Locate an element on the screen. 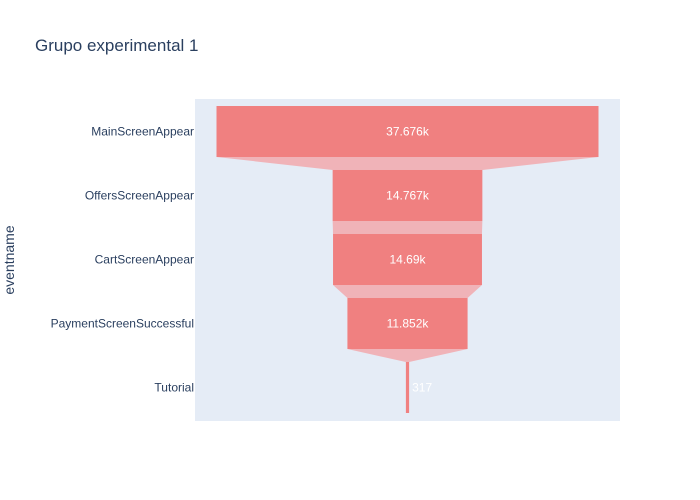 This screenshot has width=700, height=500. y-tick-label: Tutorial is located at coordinates (174, 388).